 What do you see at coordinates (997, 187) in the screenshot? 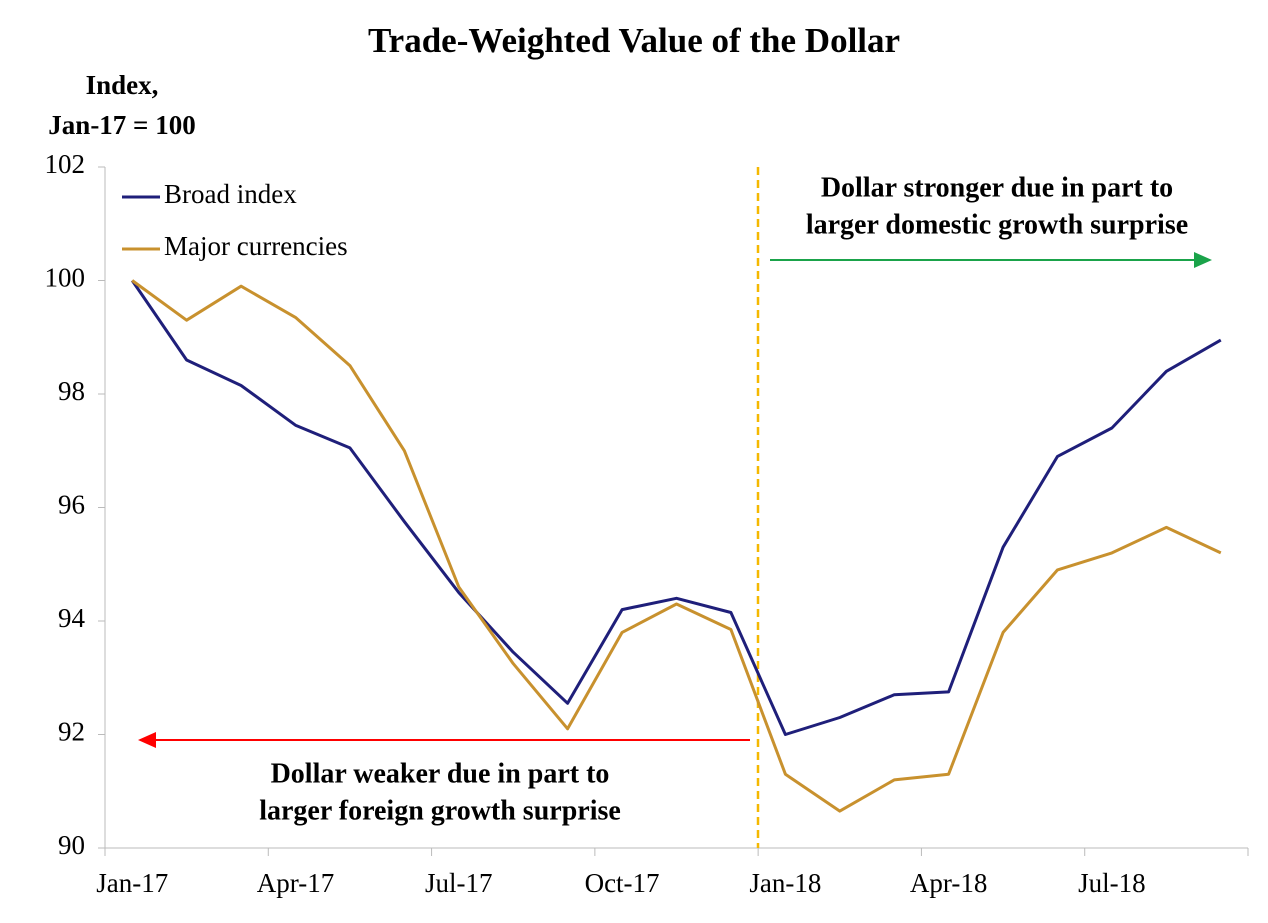
I see `annotation: Dollar stronger due in part to` at bounding box center [997, 187].